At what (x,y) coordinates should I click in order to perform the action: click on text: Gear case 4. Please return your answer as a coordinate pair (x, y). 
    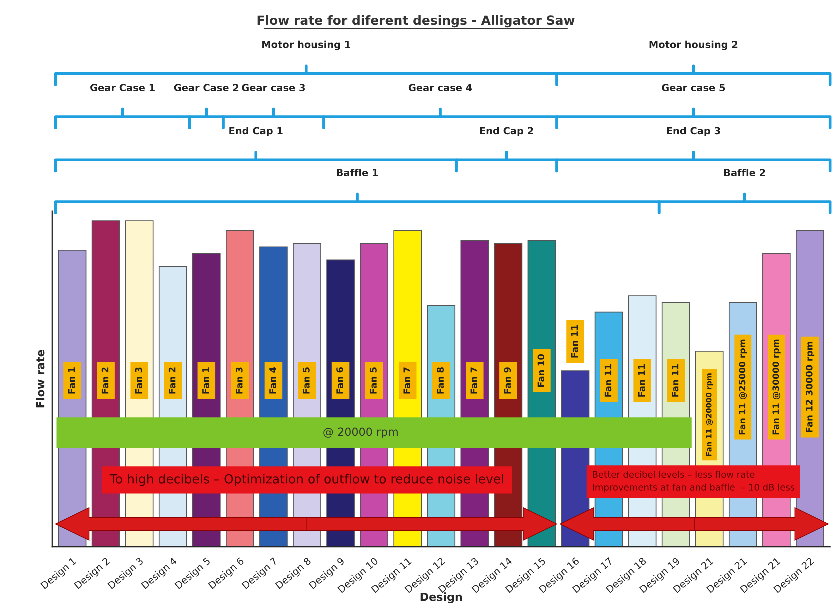
    Looking at the image, I should click on (440, 88).